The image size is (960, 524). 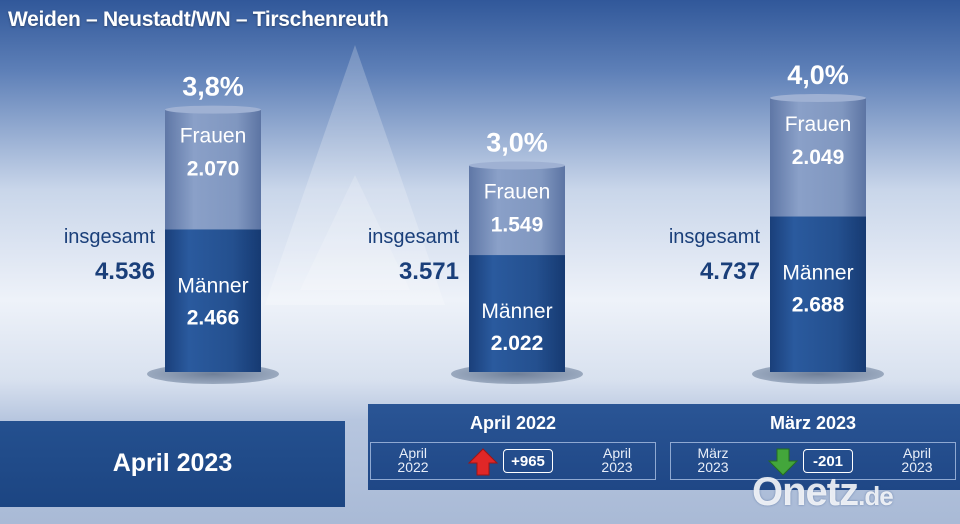 What do you see at coordinates (828, 461) in the screenshot?
I see `delta-badge: -201` at bounding box center [828, 461].